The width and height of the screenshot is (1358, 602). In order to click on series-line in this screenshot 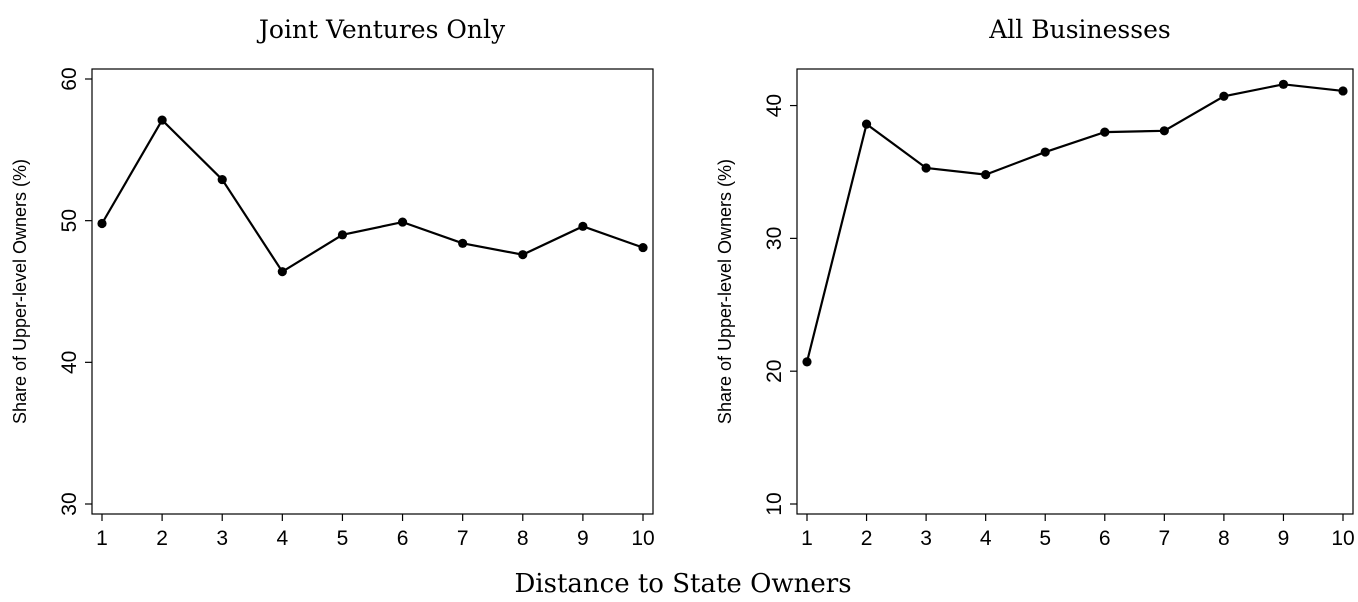, I will do `click(372, 196)`.